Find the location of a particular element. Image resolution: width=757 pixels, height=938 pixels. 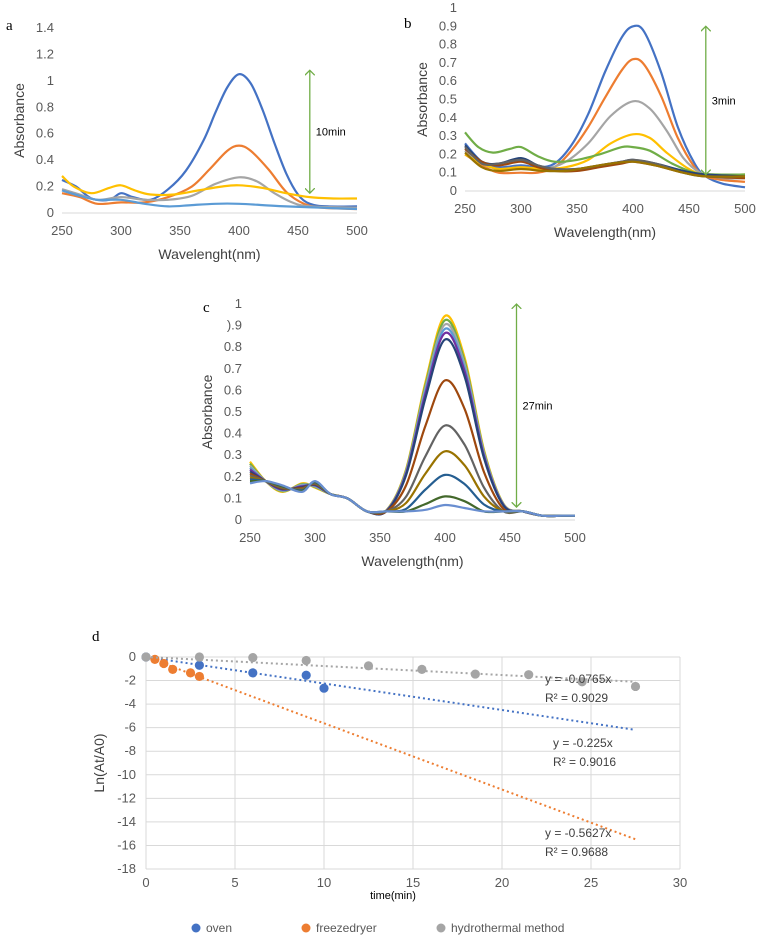

x-tick-label: 20 is located at coordinates (502, 882).